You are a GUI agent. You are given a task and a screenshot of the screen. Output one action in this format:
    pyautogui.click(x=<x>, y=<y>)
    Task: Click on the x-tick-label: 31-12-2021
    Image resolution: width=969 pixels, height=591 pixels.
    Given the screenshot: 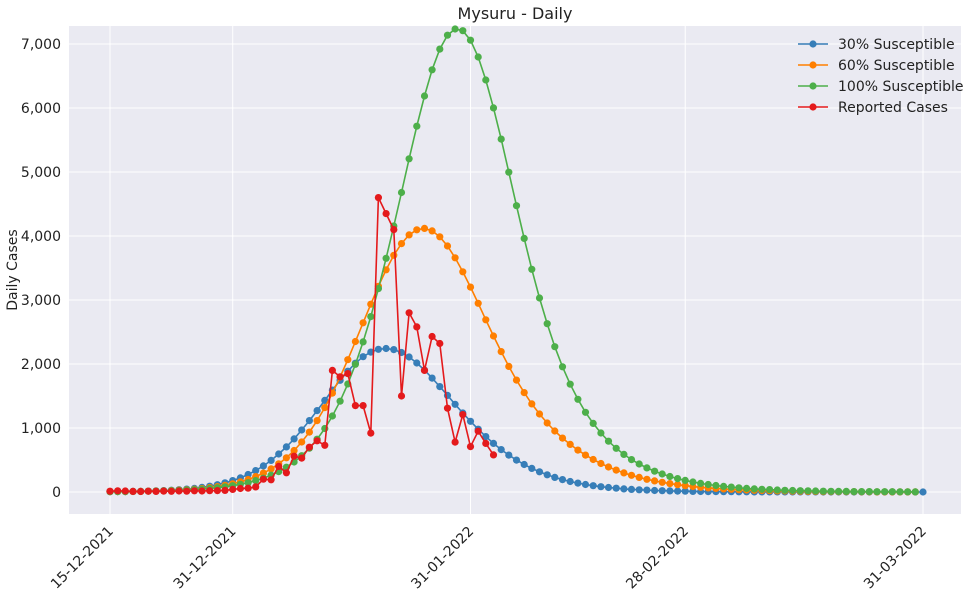 What is the action you would take?
    pyautogui.click(x=205, y=557)
    